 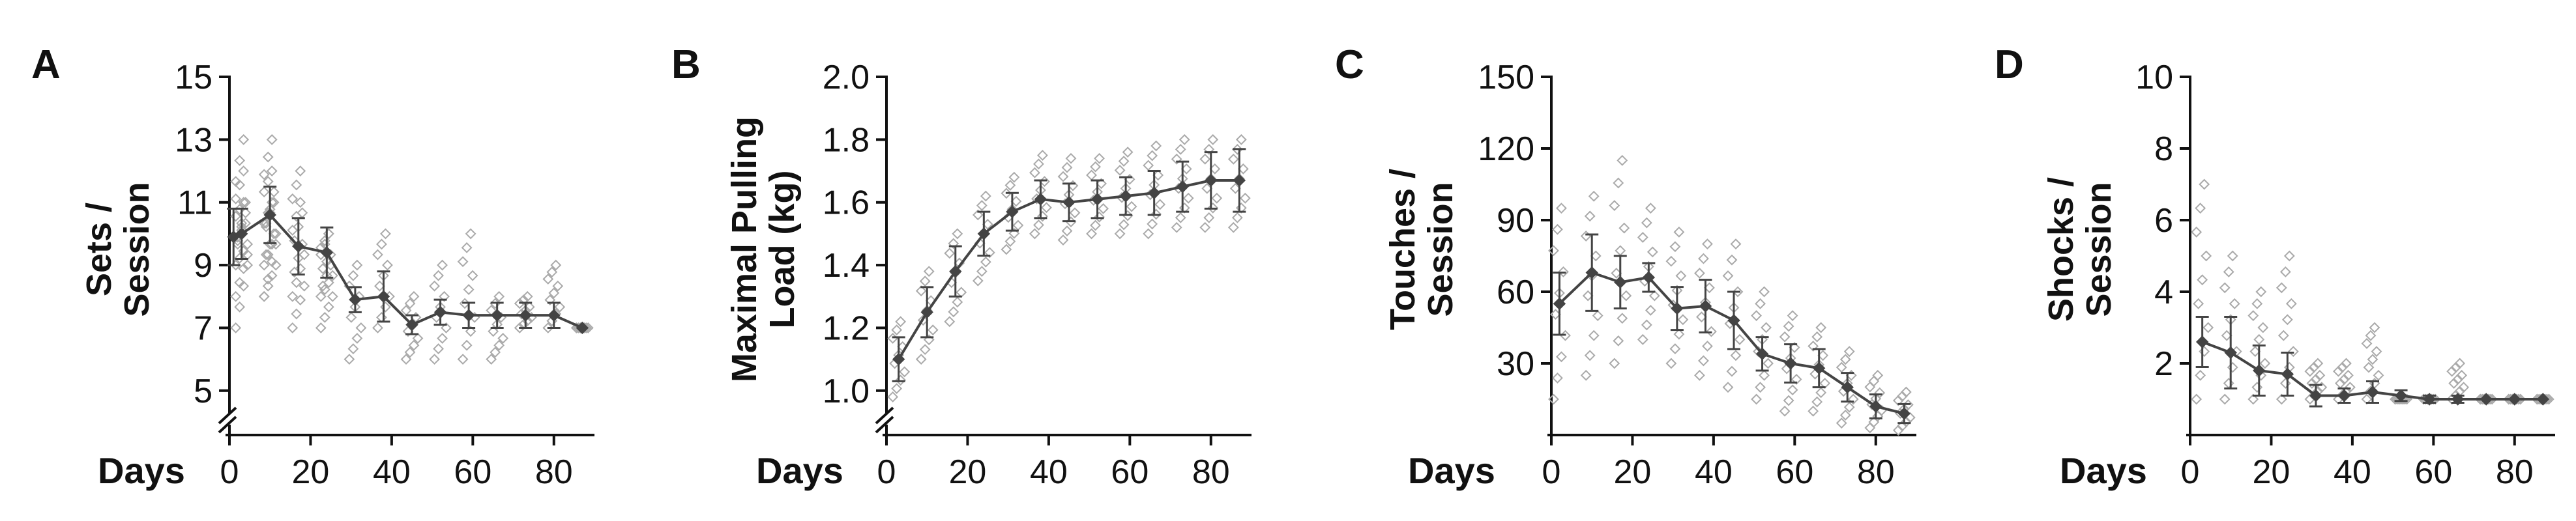 I want to click on y-tick-label: 10, so click(x=2154, y=77).